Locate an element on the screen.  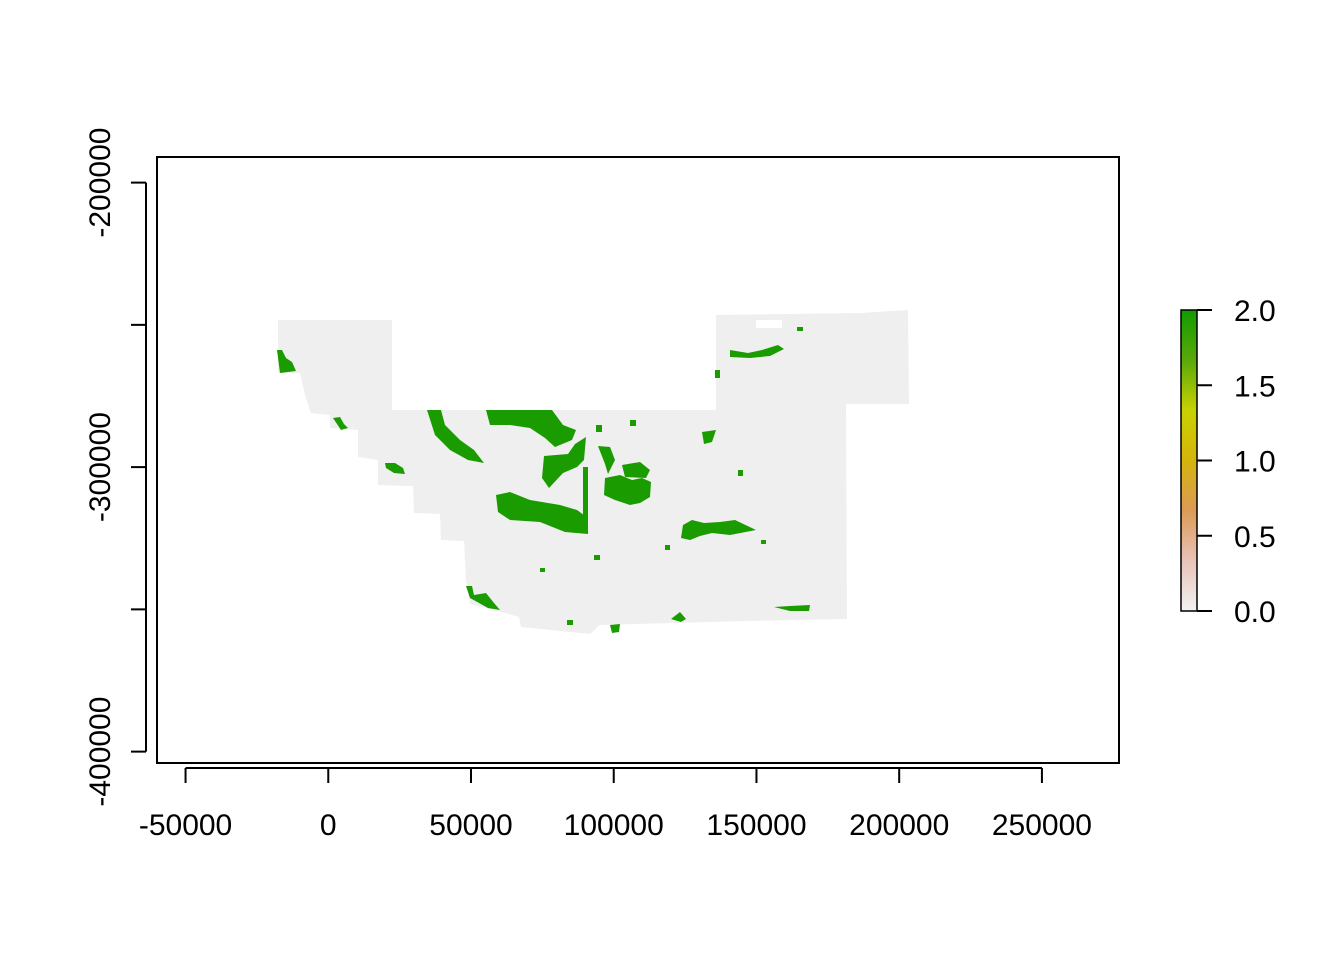
y-axis: -200000 -300000 -400000 is located at coordinates (115, 467).